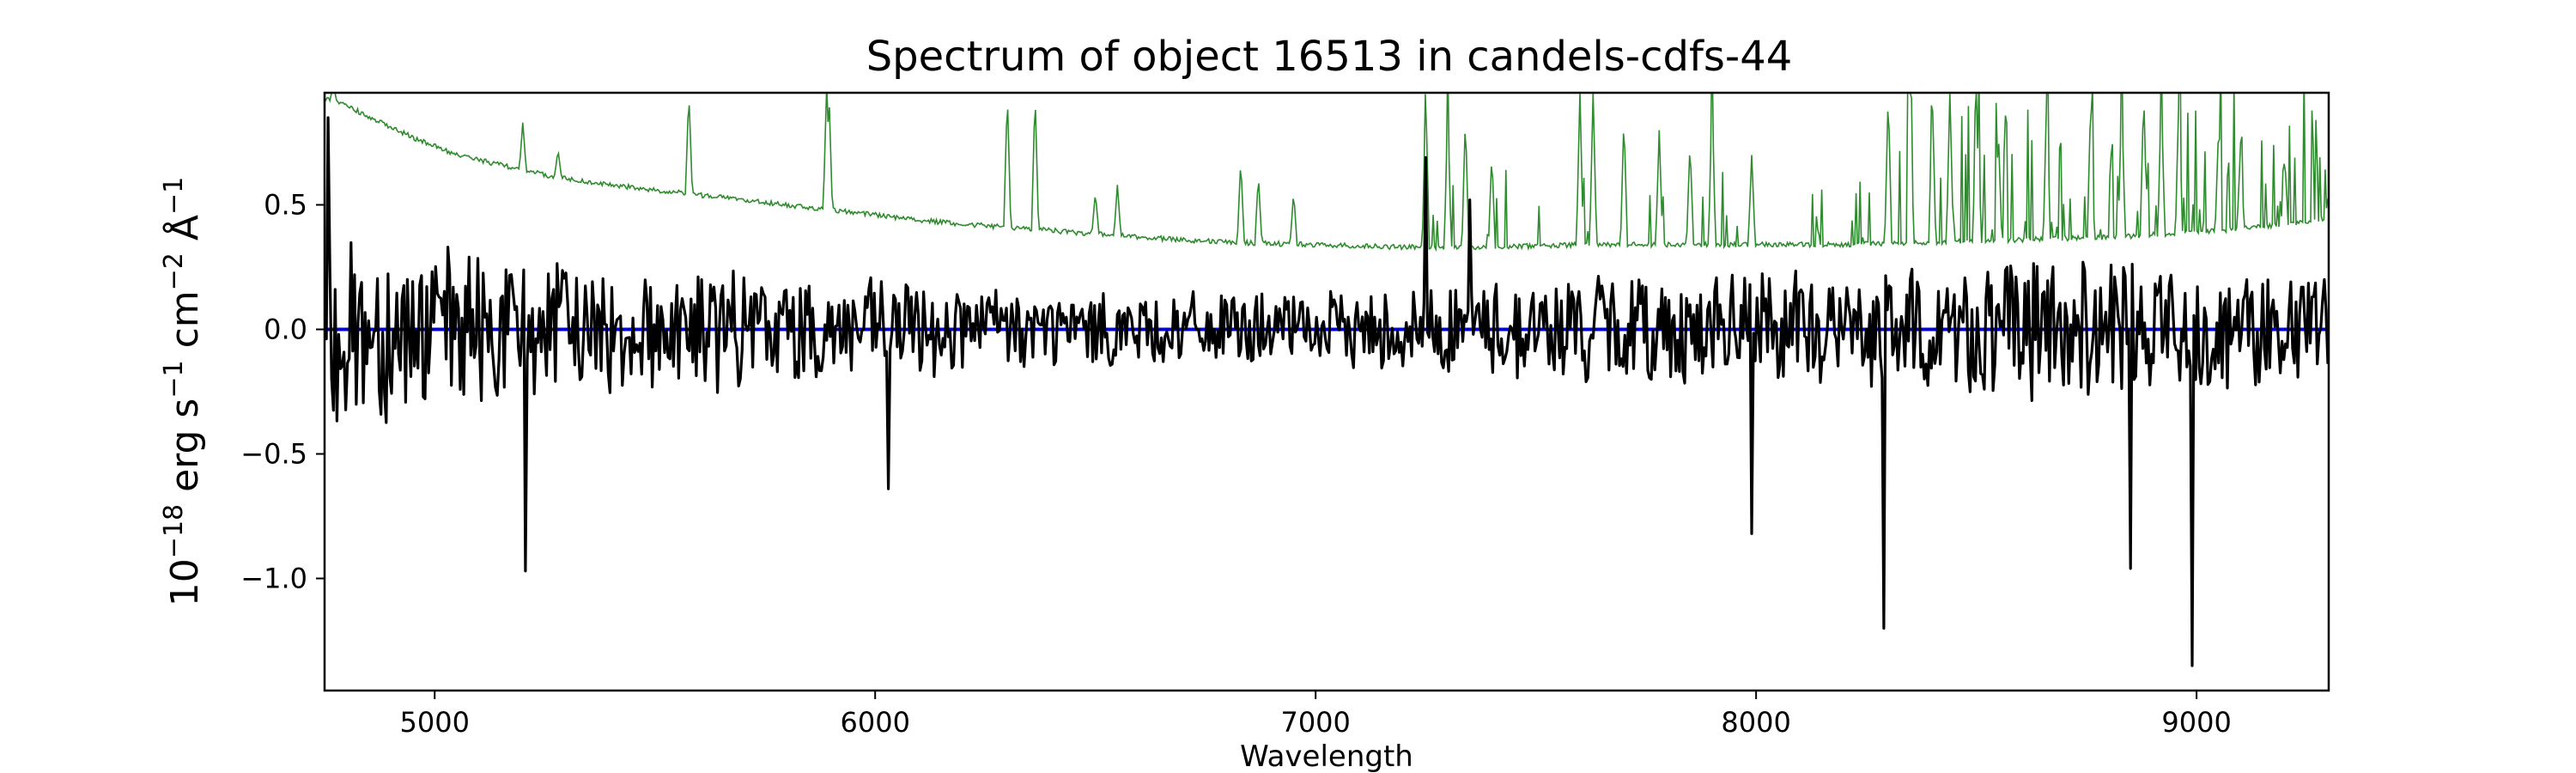 The height and width of the screenshot is (773, 2576). I want to click on y-axis: −1.0 −0.5 0.0 0.5, so click(282, 392).